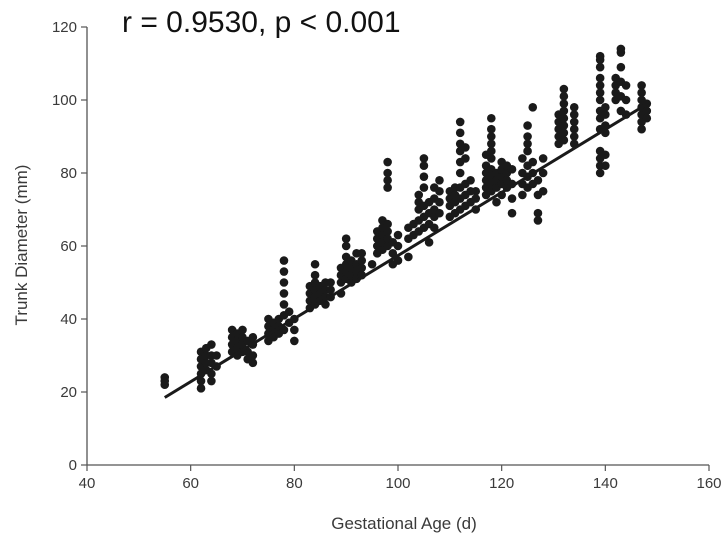 This screenshot has width=724, height=540. I want to click on x-tick-label: 100, so click(397, 483).